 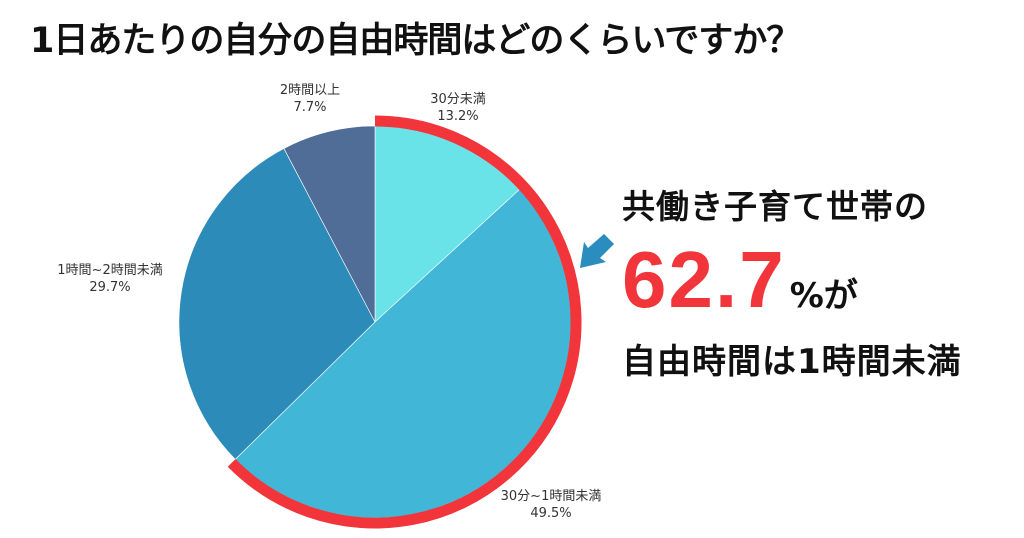 I want to click on callout-line-3: 自由時間は1時間未満, so click(x=792, y=362).